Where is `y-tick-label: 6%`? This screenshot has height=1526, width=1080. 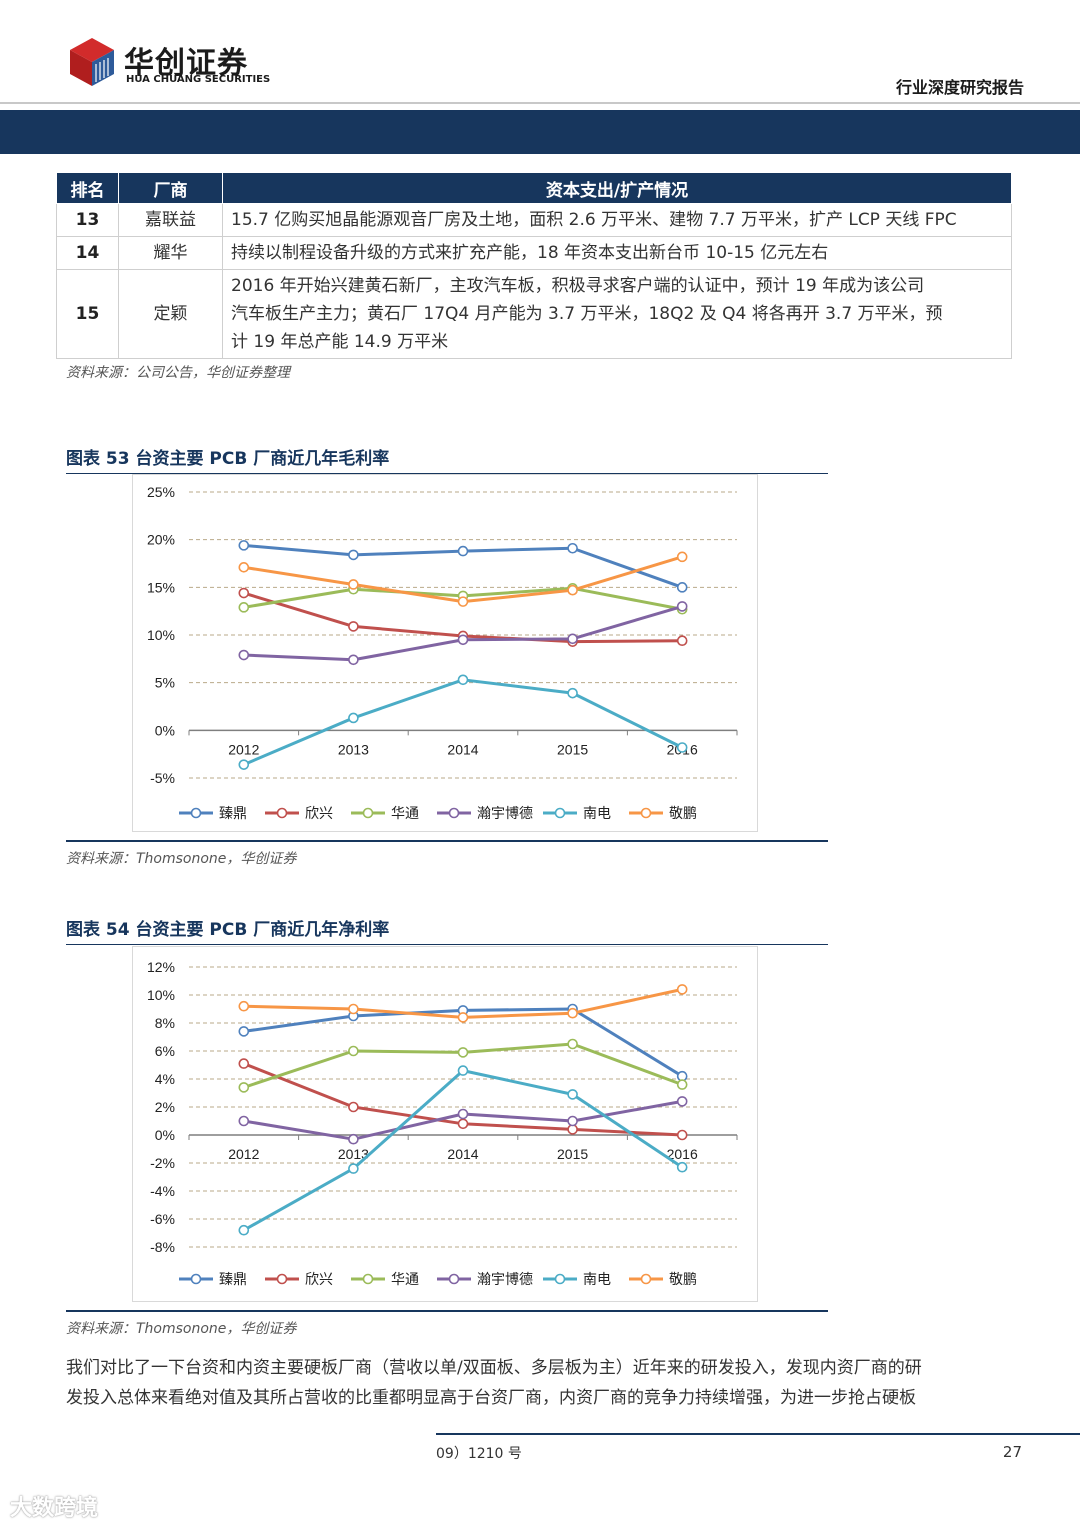 y-tick-label: 6% is located at coordinates (165, 1051).